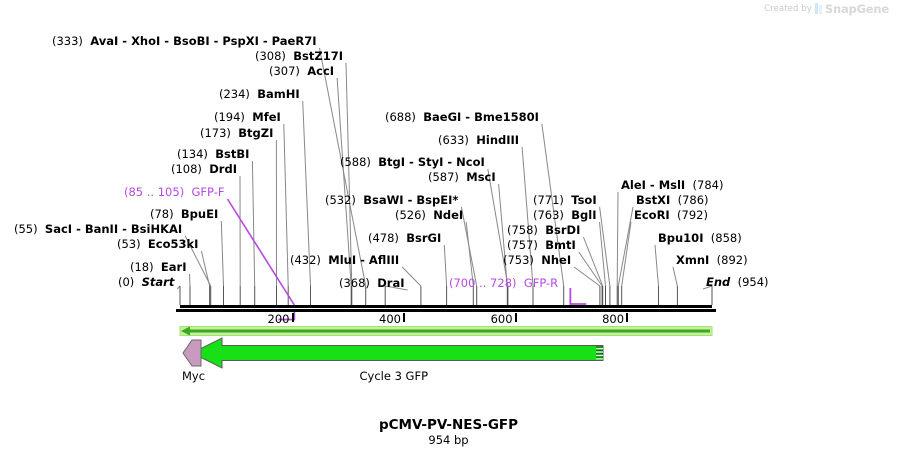 The image size is (897, 456). I want to click on site-name: BsaWI, so click(383, 200).